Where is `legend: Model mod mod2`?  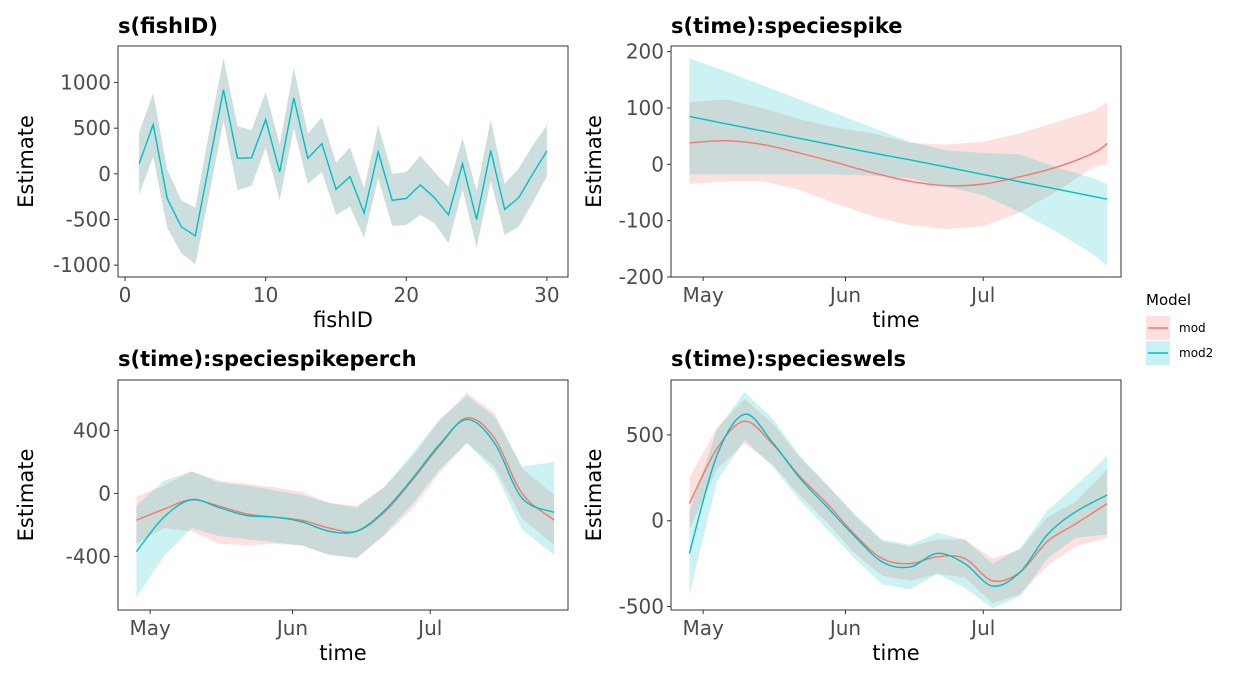 legend: Model mod mod2 is located at coordinates (1179, 328).